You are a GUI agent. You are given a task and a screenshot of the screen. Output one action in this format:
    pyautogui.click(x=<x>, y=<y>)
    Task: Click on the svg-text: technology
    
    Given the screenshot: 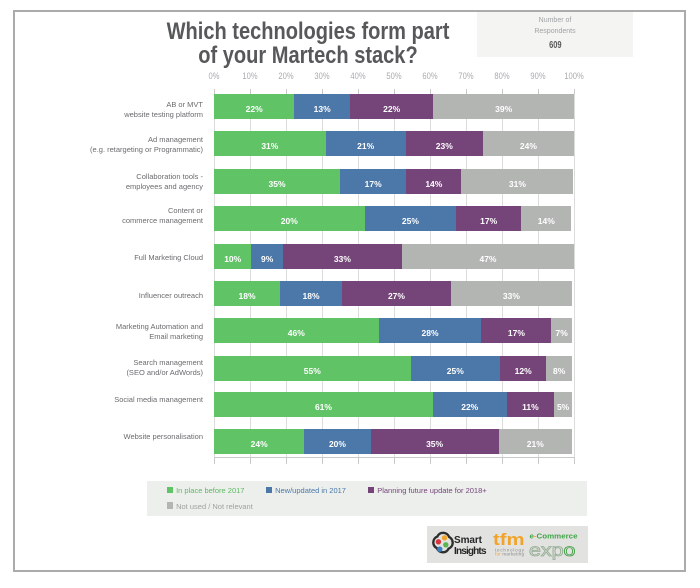 What is the action you would take?
    pyautogui.click(x=510, y=550)
    